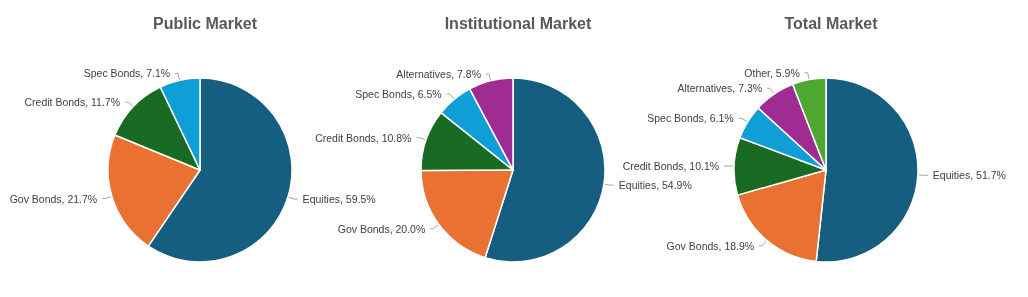 This screenshot has width=1028, height=297. Describe the element at coordinates (720, 88) in the screenshot. I see `slice-label: Alternatives, 7.3%` at that location.